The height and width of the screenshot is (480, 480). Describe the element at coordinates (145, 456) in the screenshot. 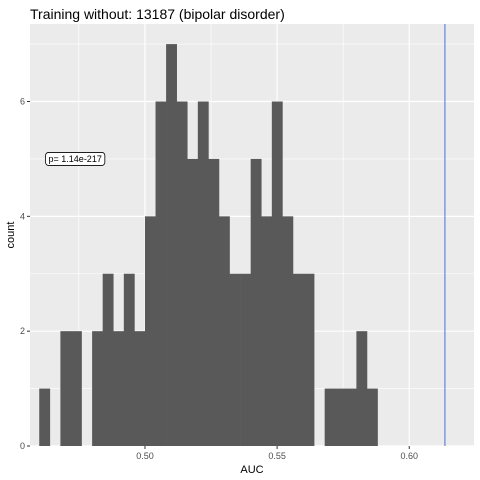

I see `x-tick-label: 0.50` at that location.